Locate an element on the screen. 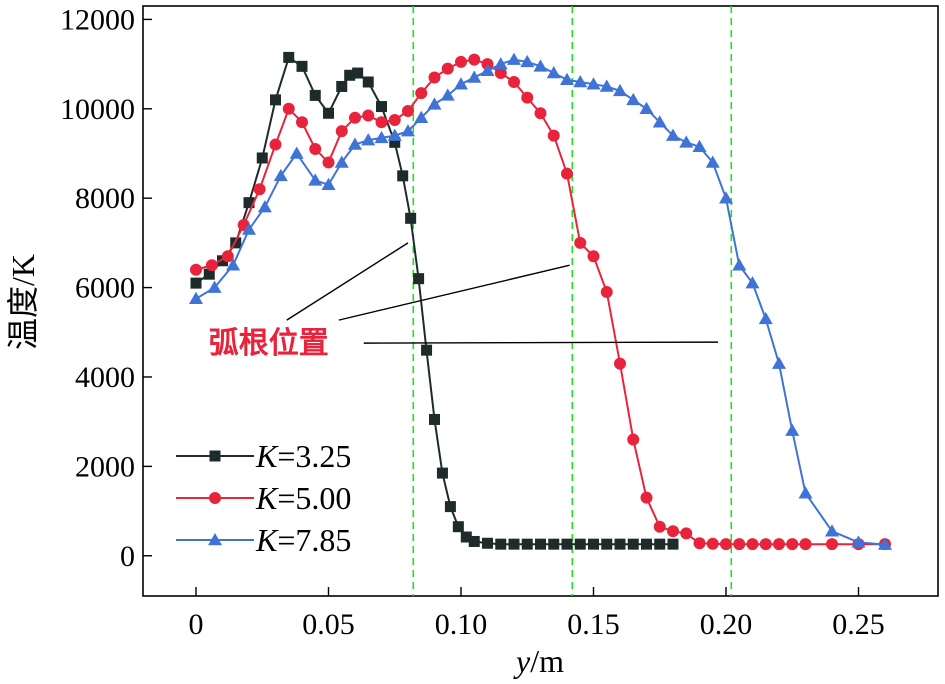  y-tick-label: 10000 is located at coordinates (97, 109).